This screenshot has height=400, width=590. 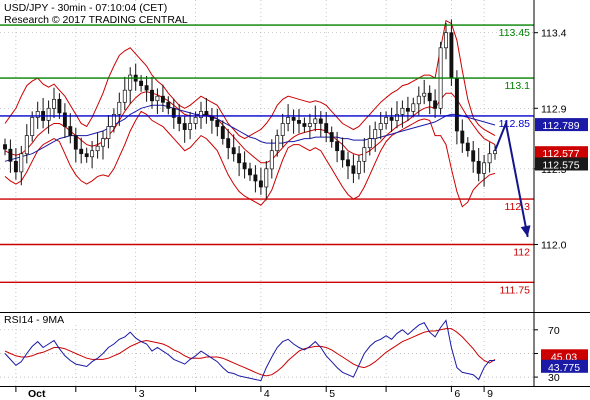 I want to click on rsi-label-bg, so click(x=44, y=319).